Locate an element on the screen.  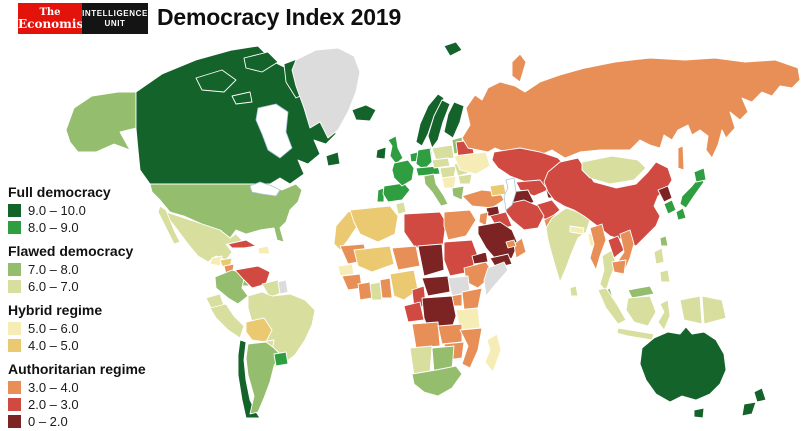
great-lakes is located at coordinates (265, 189).